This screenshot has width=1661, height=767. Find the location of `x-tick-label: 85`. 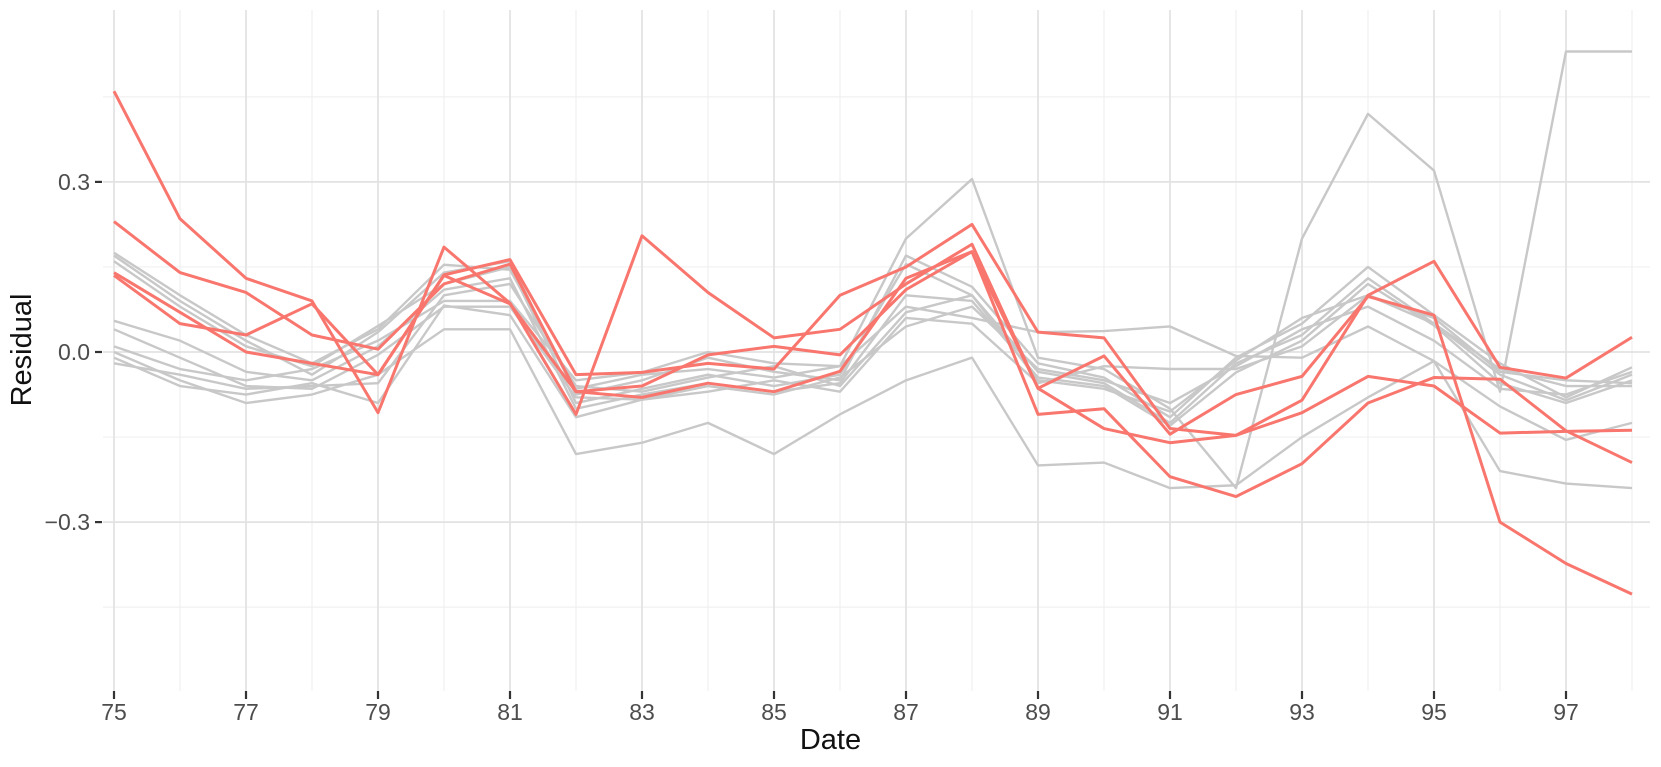

x-tick-label: 85 is located at coordinates (774, 712).